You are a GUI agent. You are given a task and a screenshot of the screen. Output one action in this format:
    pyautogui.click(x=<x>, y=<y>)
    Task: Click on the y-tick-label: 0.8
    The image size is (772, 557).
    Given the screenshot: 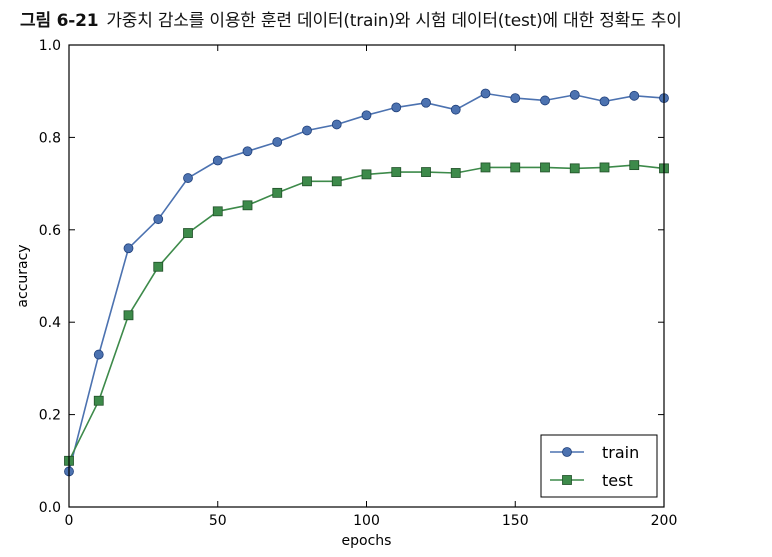 What is the action you would take?
    pyautogui.click(x=50, y=138)
    